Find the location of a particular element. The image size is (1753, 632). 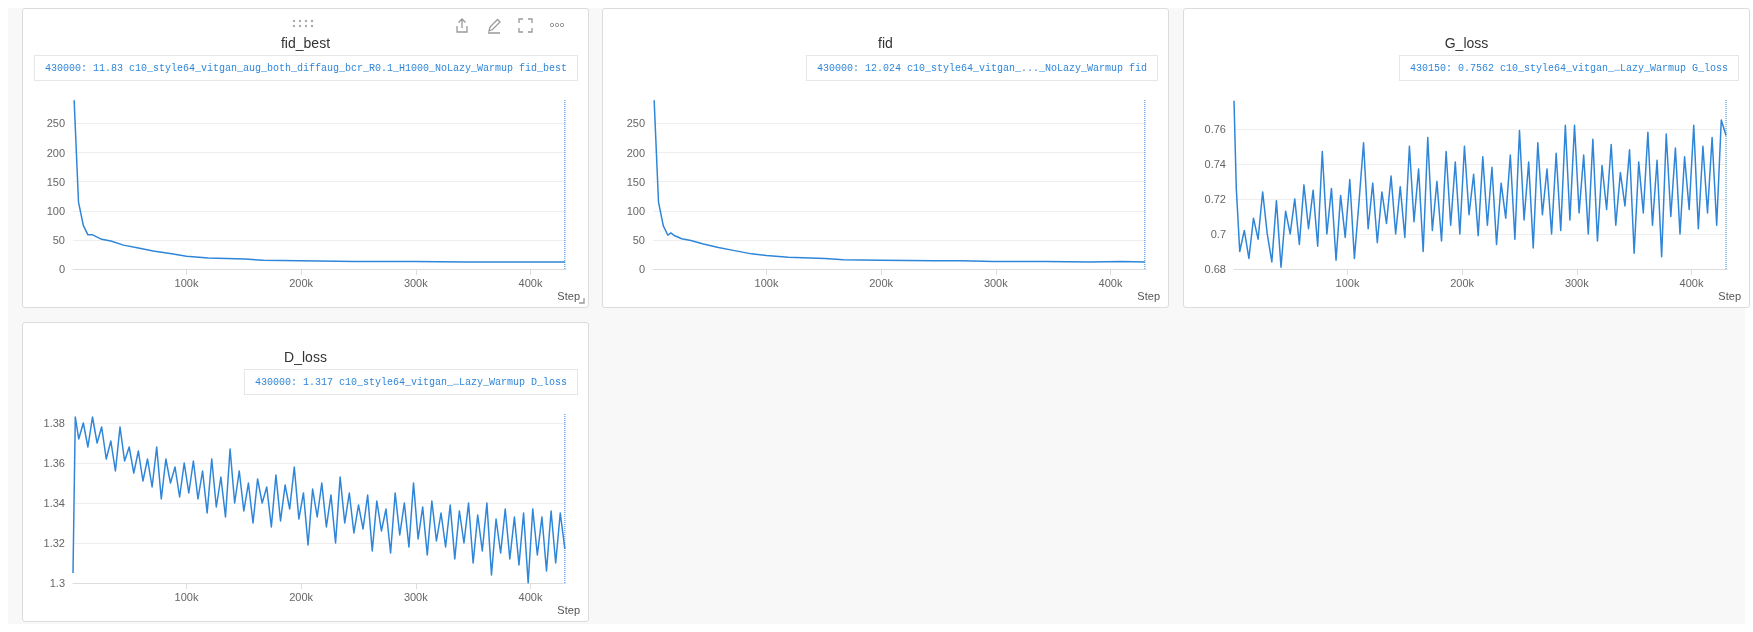

chart-title: D_loss is located at coordinates (305, 357).